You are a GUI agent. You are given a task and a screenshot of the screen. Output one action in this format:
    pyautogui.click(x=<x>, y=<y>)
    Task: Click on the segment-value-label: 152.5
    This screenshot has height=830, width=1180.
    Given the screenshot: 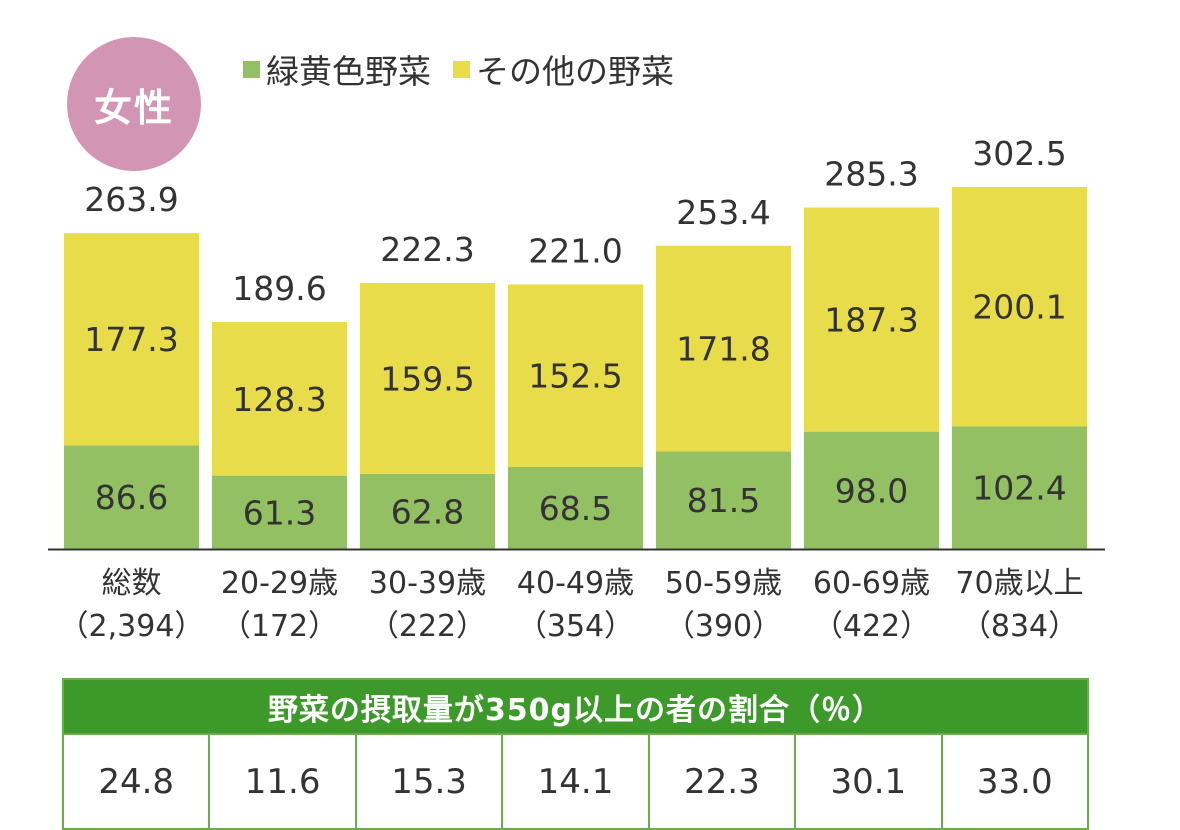 What is the action you would take?
    pyautogui.click(x=575, y=376)
    